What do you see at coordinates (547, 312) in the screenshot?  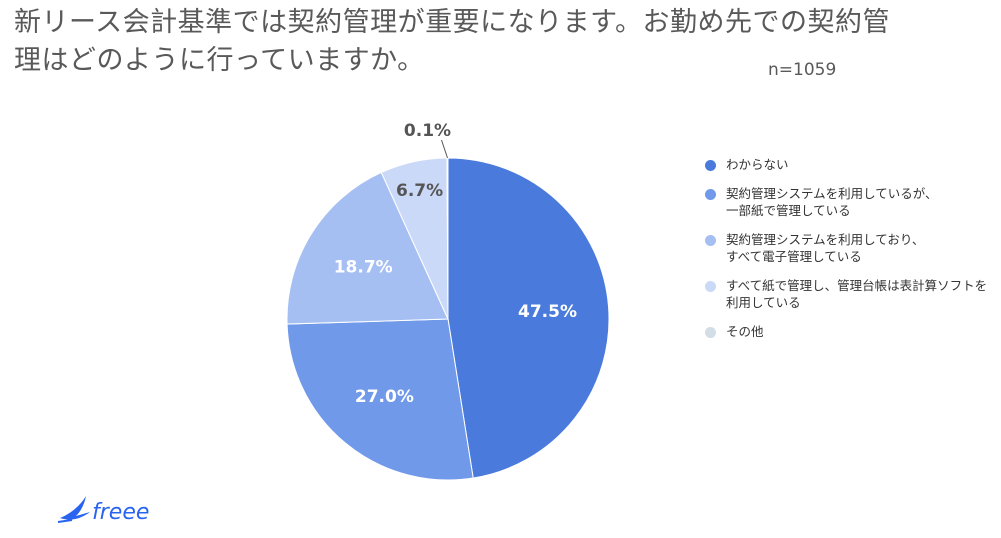 I see `slice-label-0: 47.5%` at bounding box center [547, 312].